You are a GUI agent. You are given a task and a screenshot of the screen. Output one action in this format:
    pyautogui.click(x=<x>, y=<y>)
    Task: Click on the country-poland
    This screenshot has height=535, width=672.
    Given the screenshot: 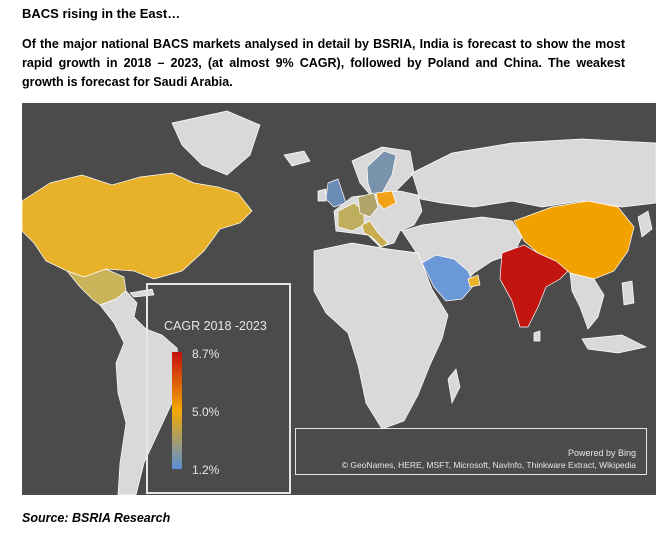 What is the action you would take?
    pyautogui.click(x=386, y=200)
    